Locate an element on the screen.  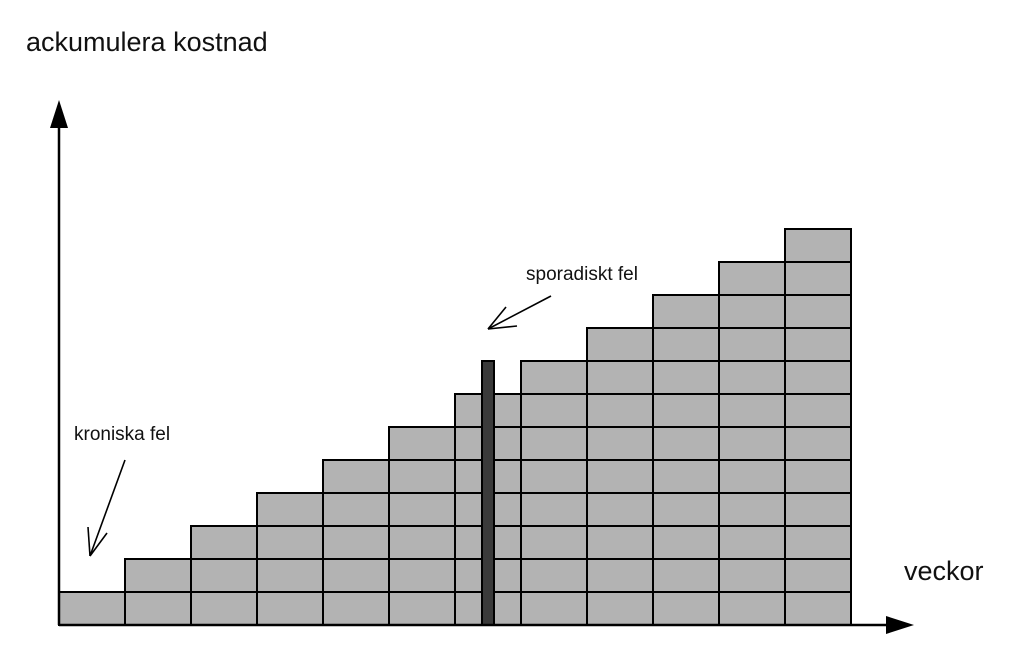
y-axis-label: ackumulera kostnad is located at coordinates (147, 42).